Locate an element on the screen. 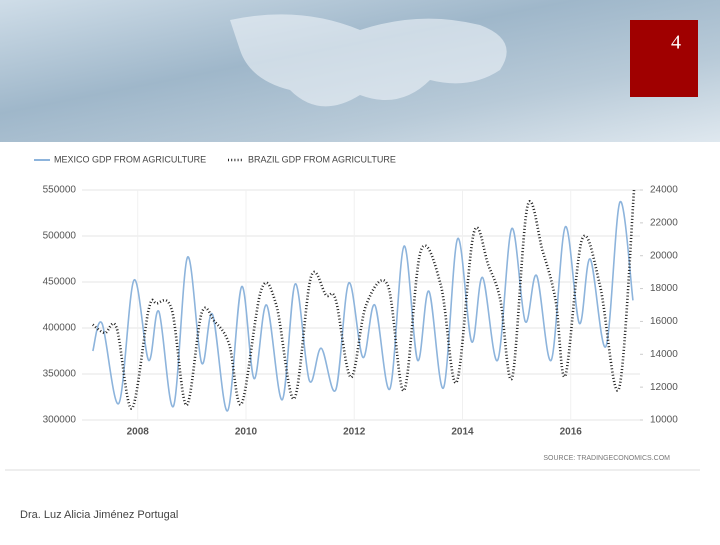  y2-tick-label: 24000 is located at coordinates (664, 190).